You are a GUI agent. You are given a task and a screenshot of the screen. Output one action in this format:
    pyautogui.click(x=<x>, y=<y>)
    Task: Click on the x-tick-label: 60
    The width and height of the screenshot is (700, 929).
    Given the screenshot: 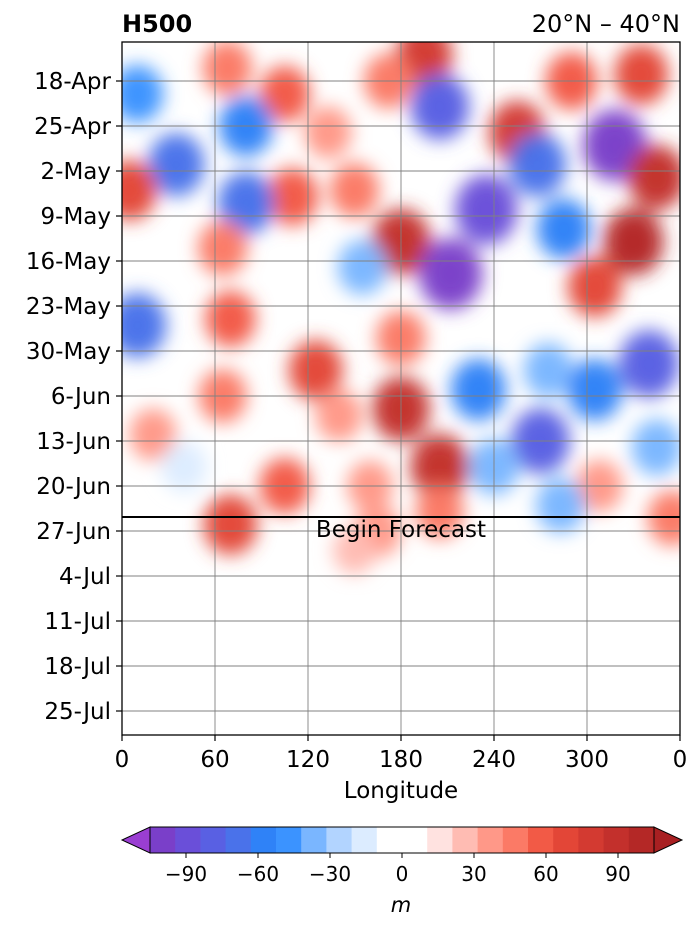 What is the action you would take?
    pyautogui.click(x=214, y=760)
    